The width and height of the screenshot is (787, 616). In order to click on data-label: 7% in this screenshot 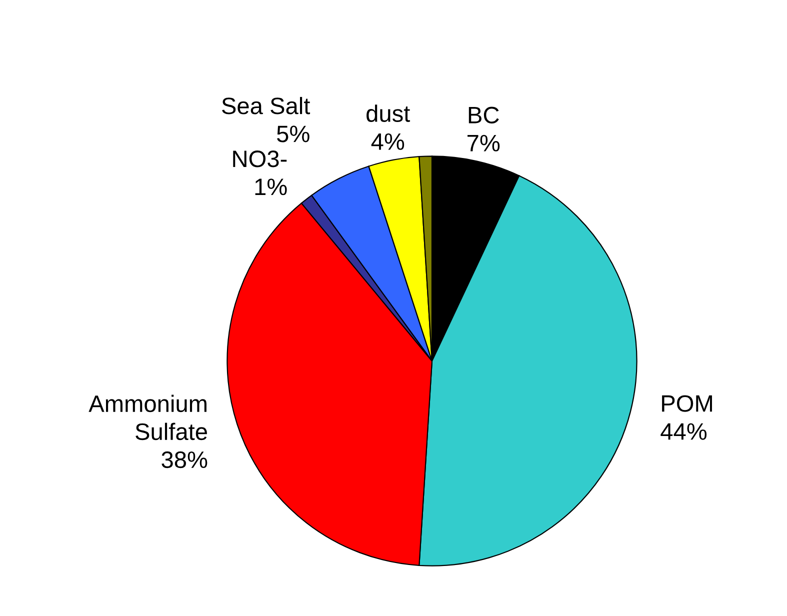, I will do `click(484, 143)`.